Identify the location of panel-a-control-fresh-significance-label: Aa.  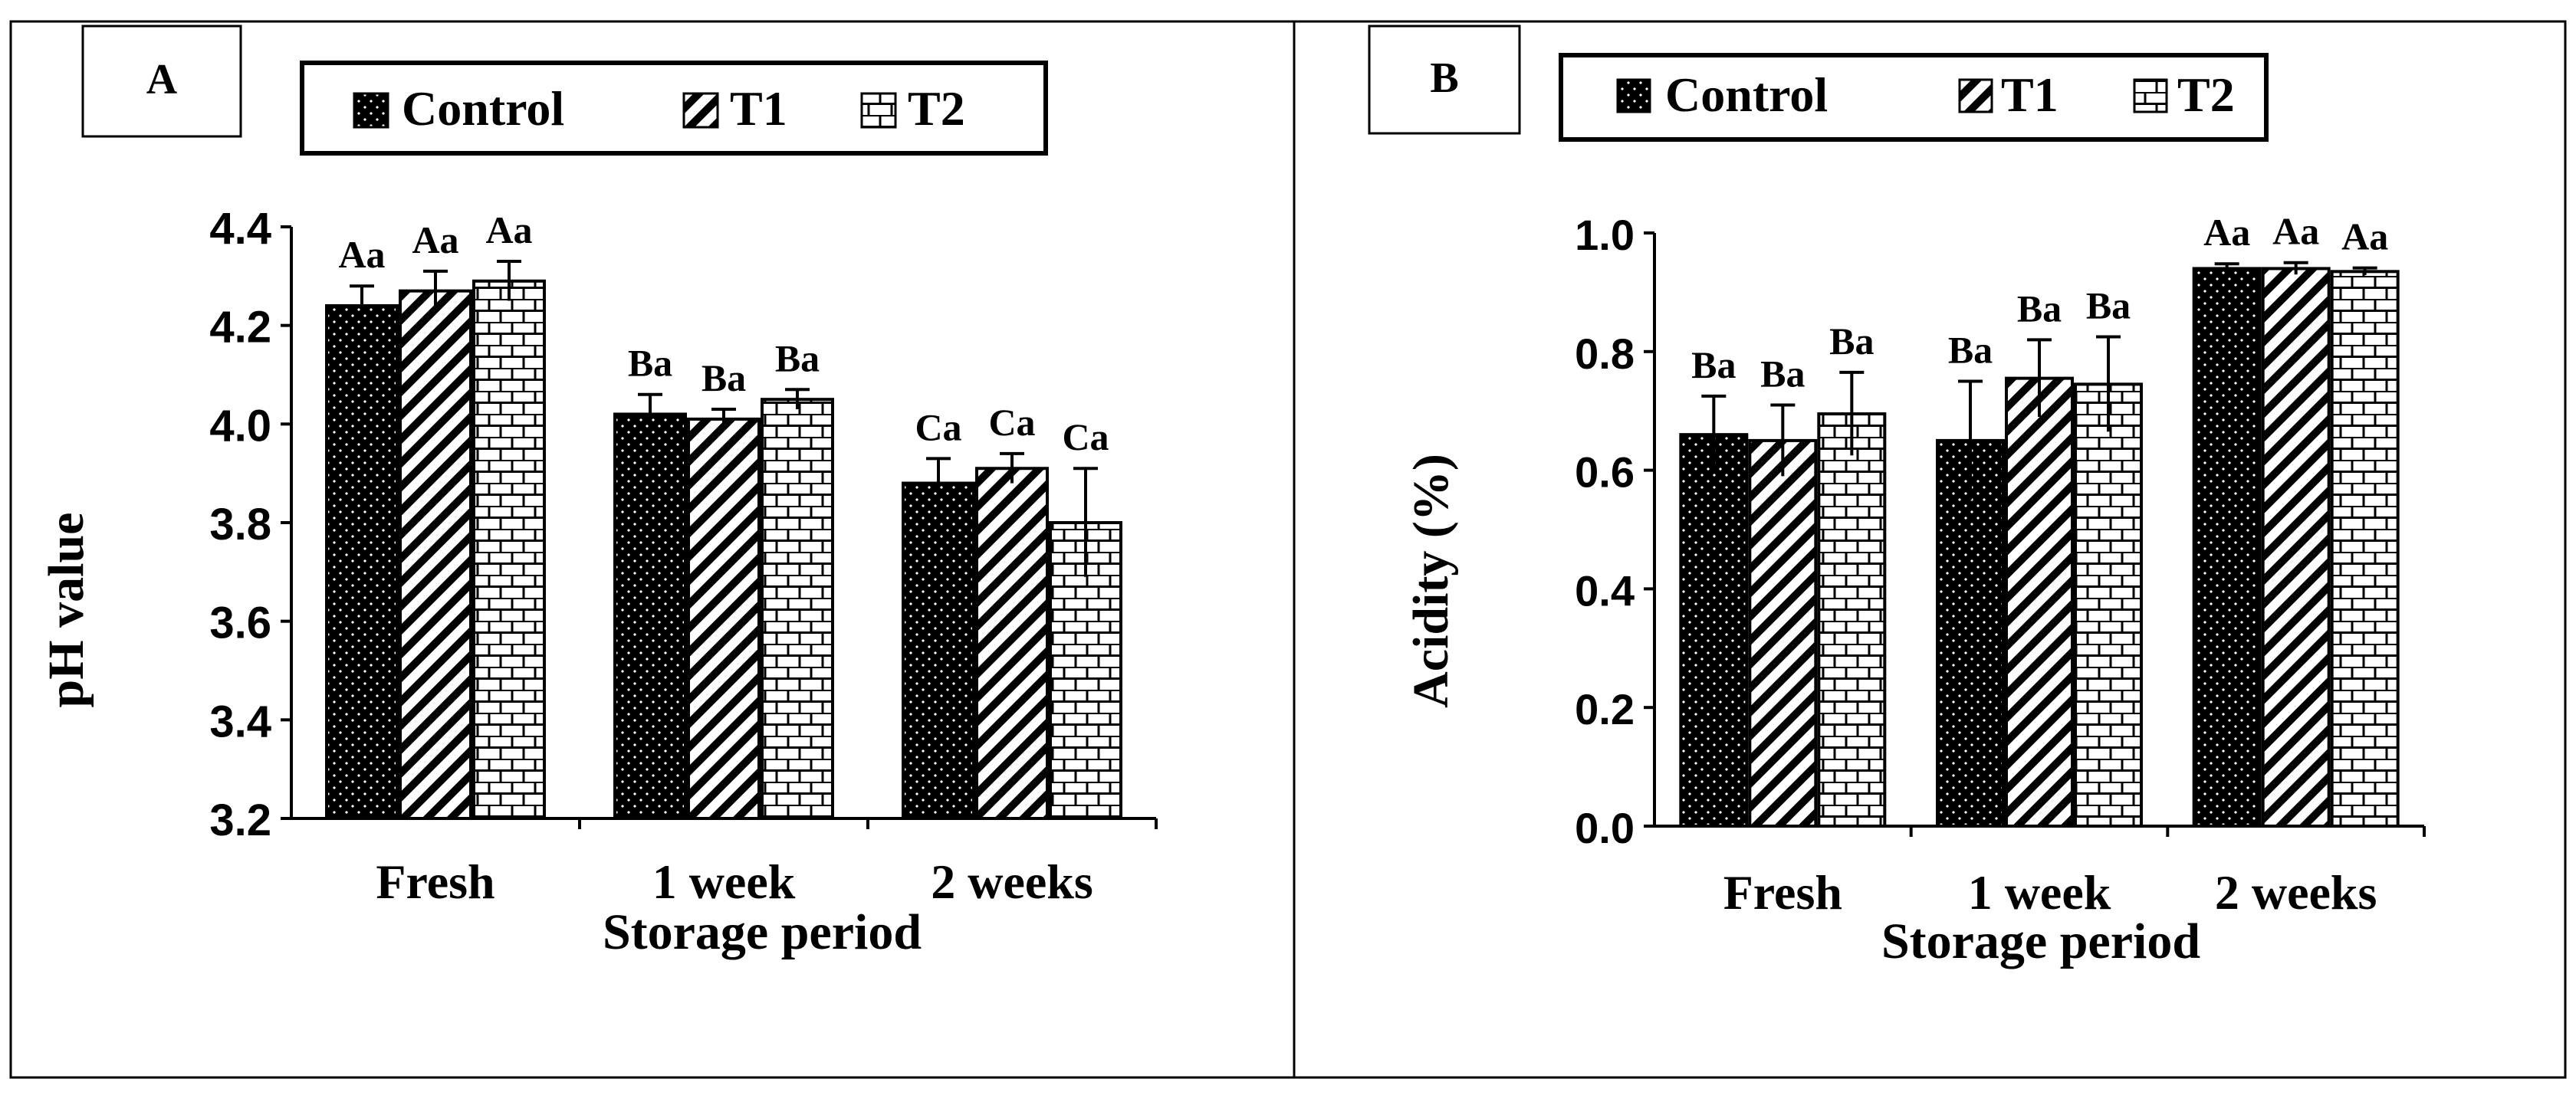
(362, 254).